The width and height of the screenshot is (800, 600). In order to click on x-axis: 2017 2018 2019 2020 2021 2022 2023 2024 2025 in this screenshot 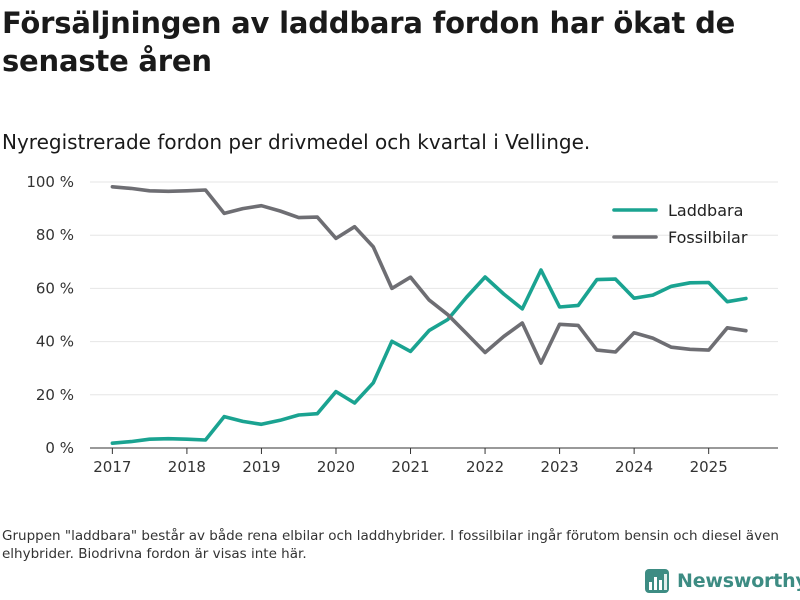, I will do `click(410, 462)`.